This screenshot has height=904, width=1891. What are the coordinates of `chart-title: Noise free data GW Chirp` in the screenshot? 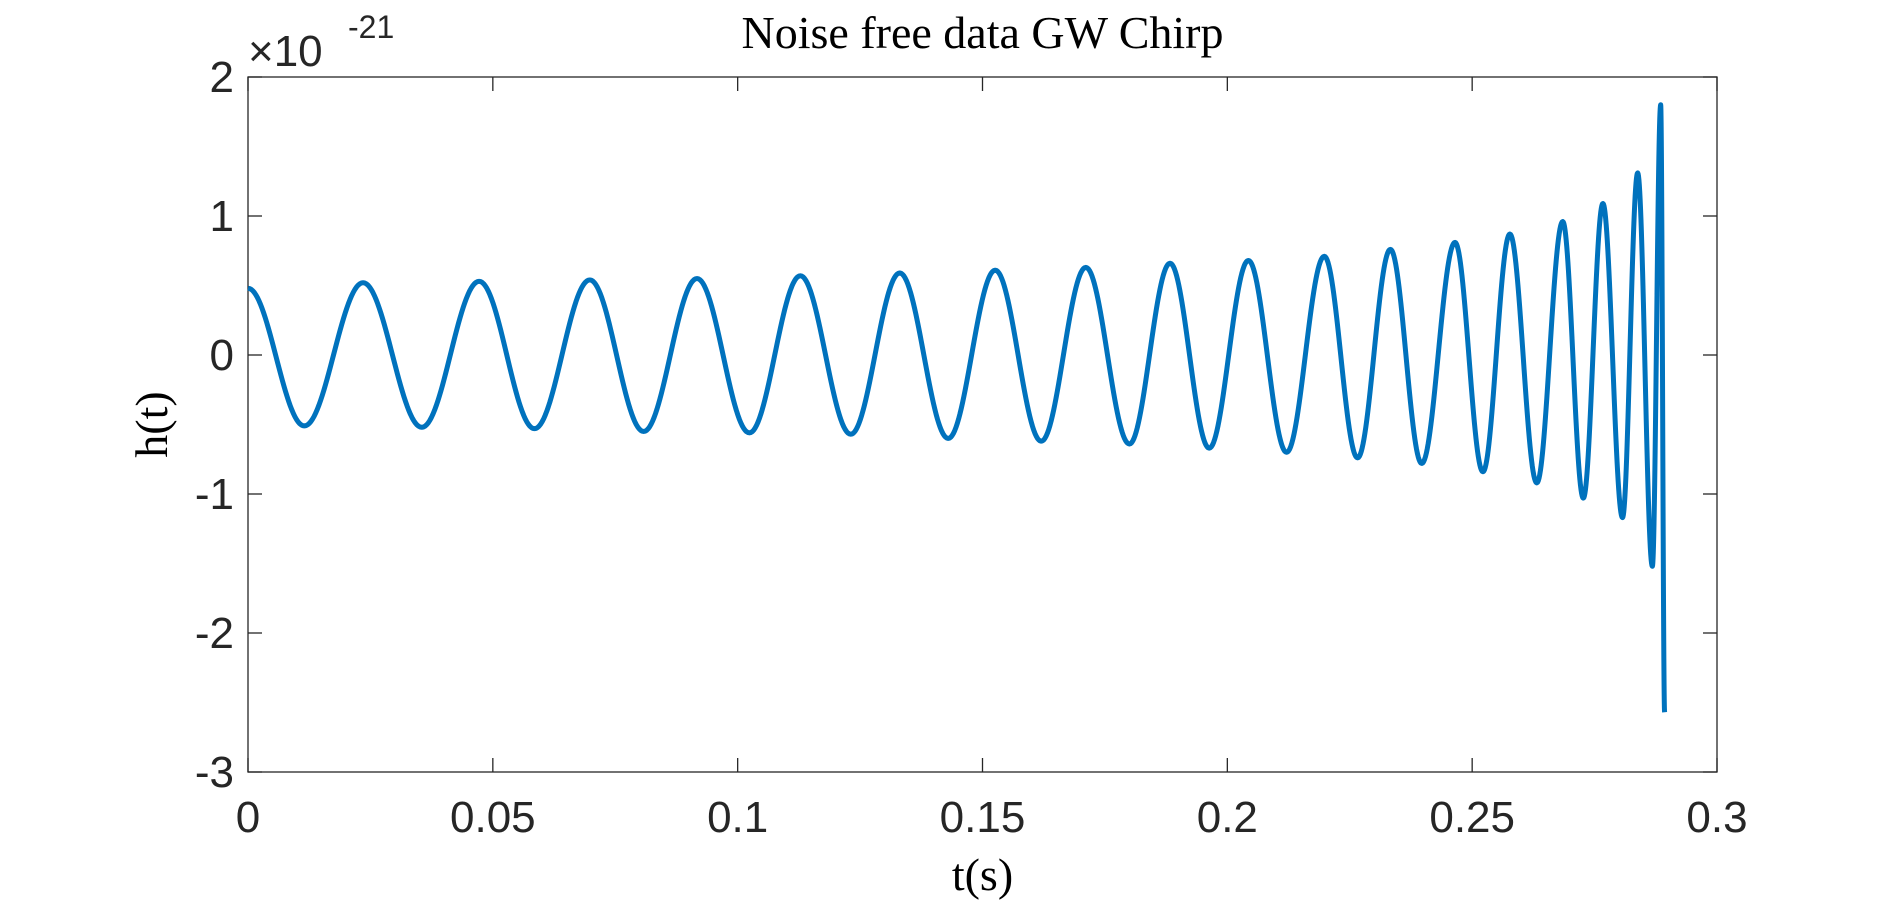 It's located at (983, 32).